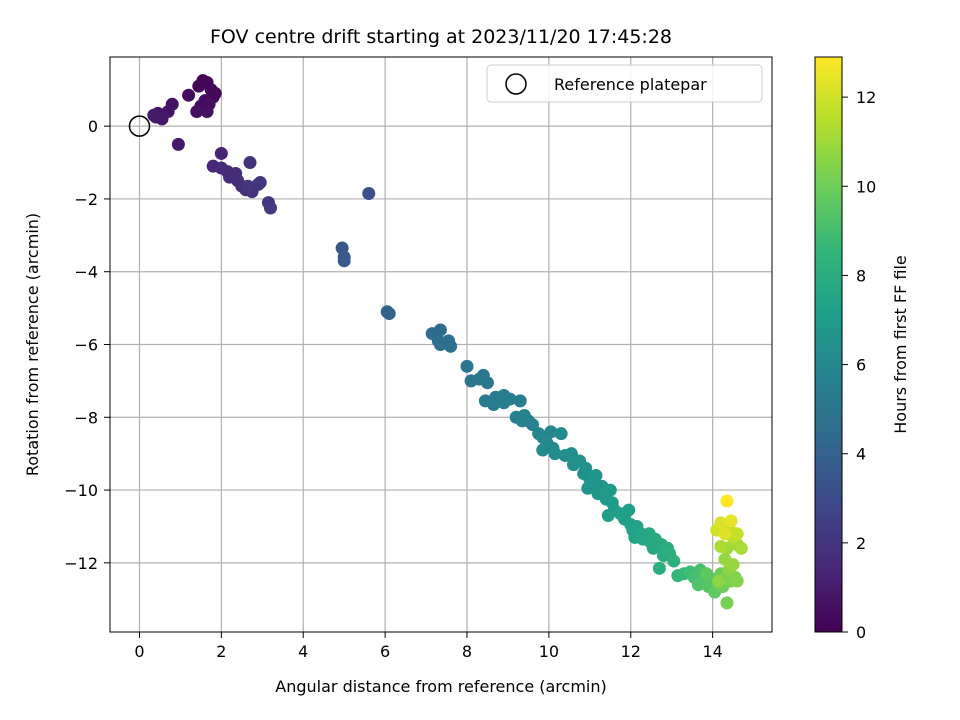 This screenshot has height=720, width=960. What do you see at coordinates (428, 646) in the screenshot?
I see `x-axis-ticks: 0 2 4 6 8 10 12 14` at bounding box center [428, 646].